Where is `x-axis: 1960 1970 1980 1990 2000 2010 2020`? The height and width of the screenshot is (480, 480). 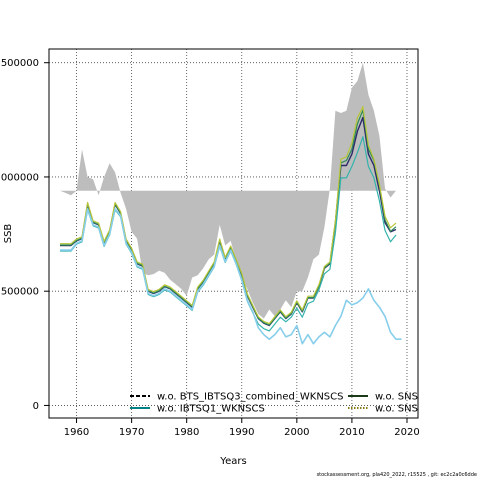
x-axis: 1960 1970 1980 1990 2000 2010 2020 is located at coordinates (242, 428).